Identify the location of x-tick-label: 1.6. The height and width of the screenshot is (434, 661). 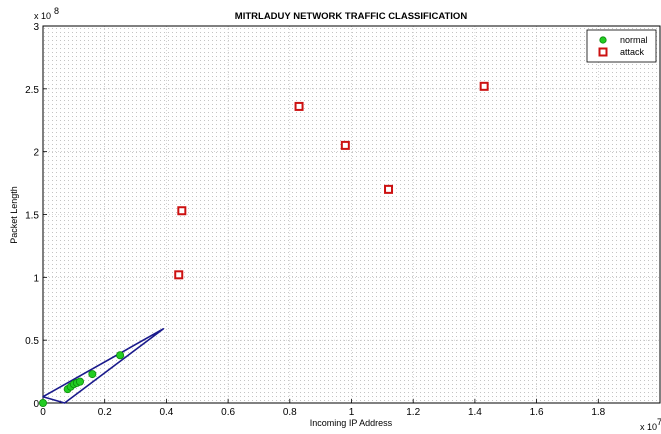
(537, 412).